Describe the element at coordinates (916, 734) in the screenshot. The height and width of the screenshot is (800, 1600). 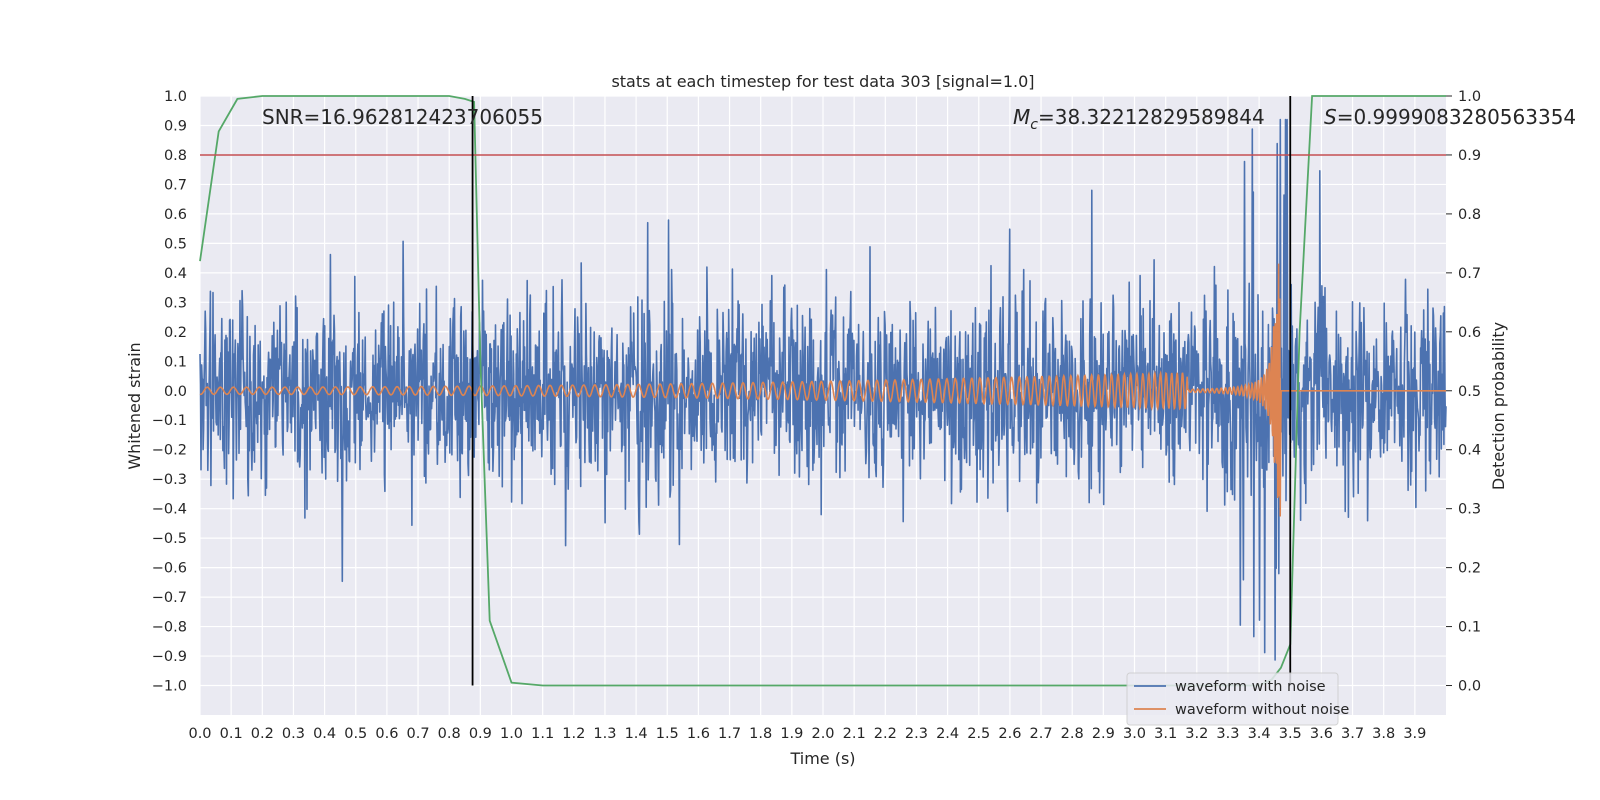
I see `x-tick-label: 2.3` at that location.